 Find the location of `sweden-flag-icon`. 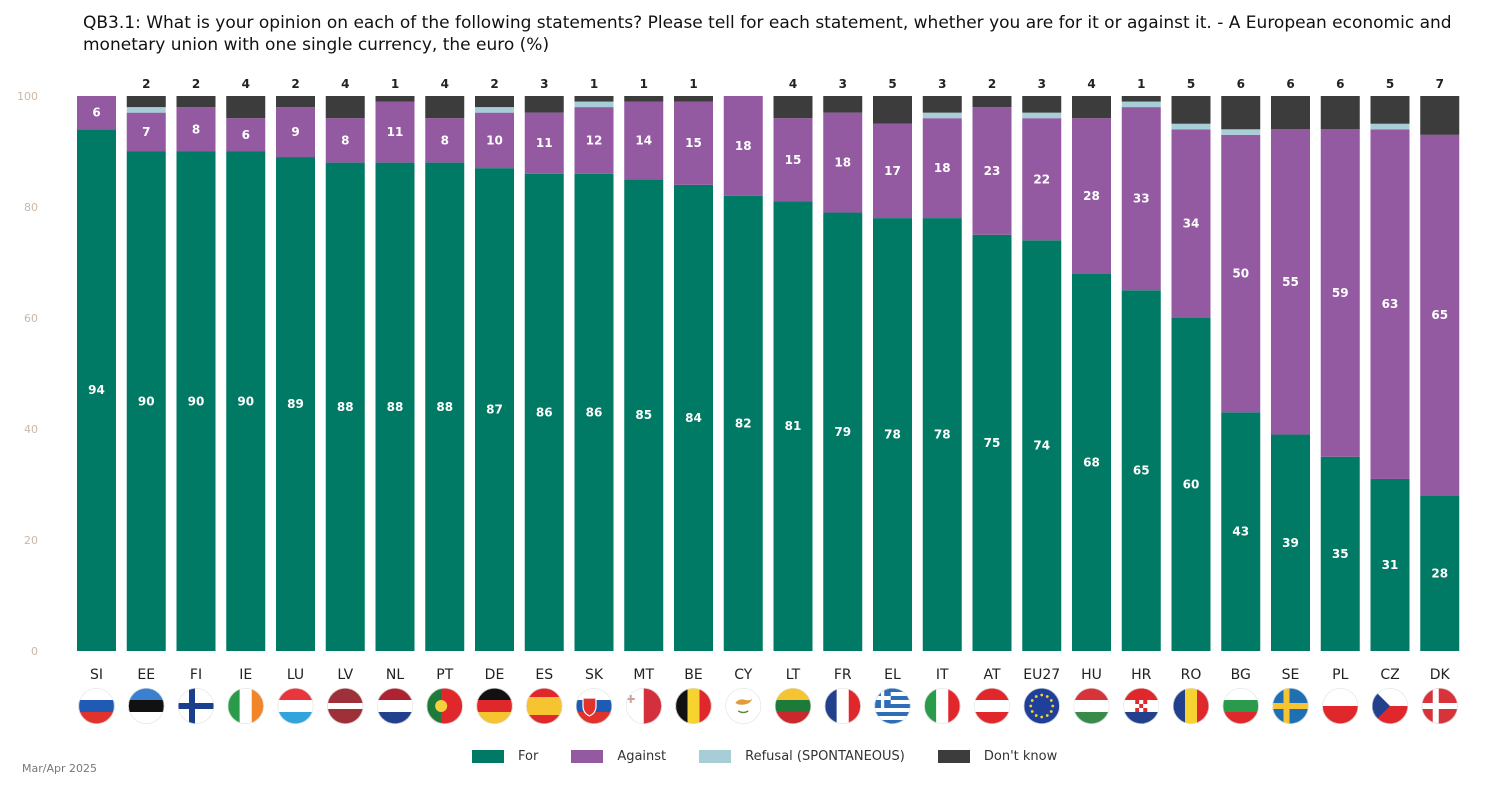

sweden-flag-icon is located at coordinates (1290, 706).